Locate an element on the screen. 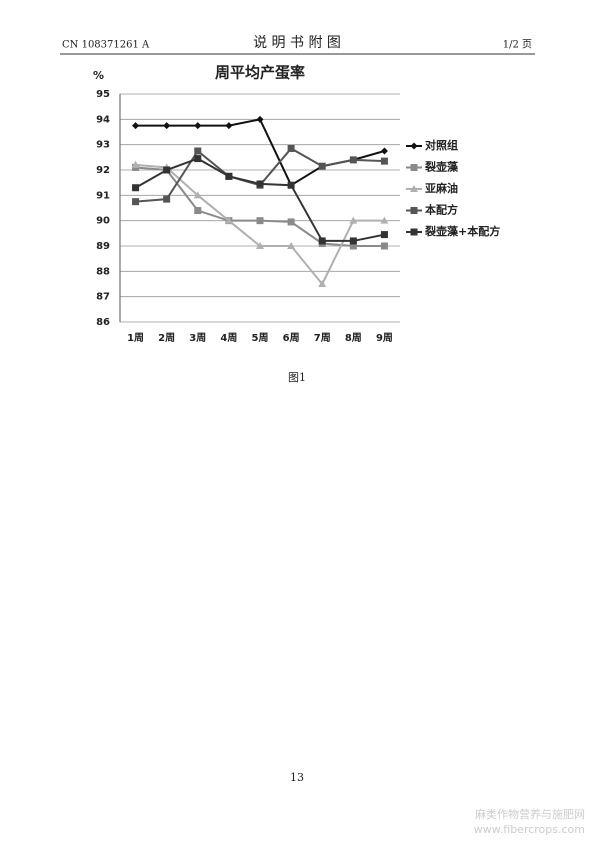  y-tick-label: 95 is located at coordinates (103, 94).